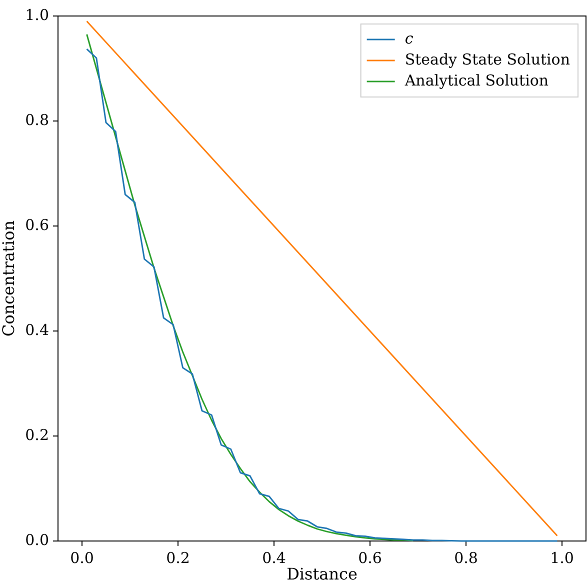 The height and width of the screenshot is (585, 587). What do you see at coordinates (37, 329) in the screenshot?
I see `y-tick-label: 0.4` at bounding box center [37, 329].